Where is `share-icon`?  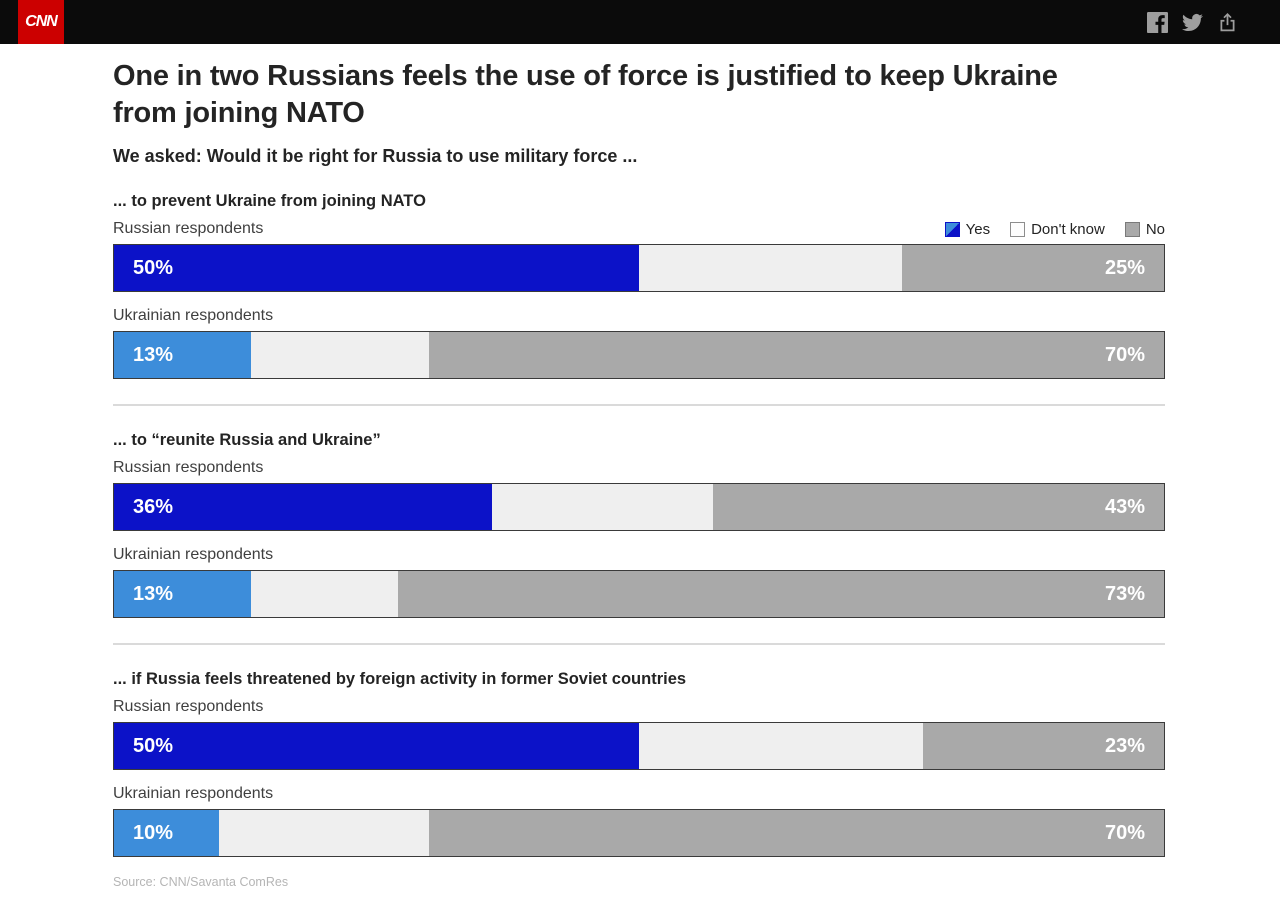 share-icon is located at coordinates (1227, 22).